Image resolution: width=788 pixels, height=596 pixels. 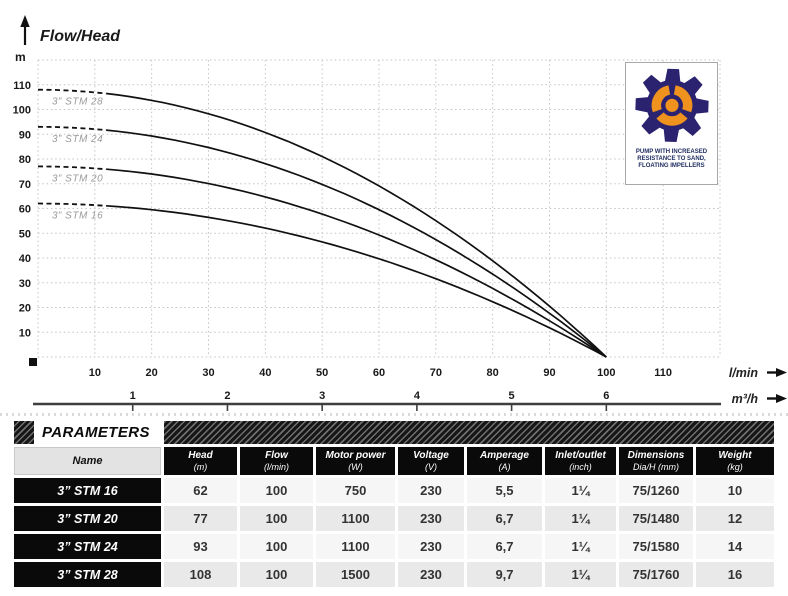 I want to click on m3h-tick-label: 6, so click(x=606, y=396).